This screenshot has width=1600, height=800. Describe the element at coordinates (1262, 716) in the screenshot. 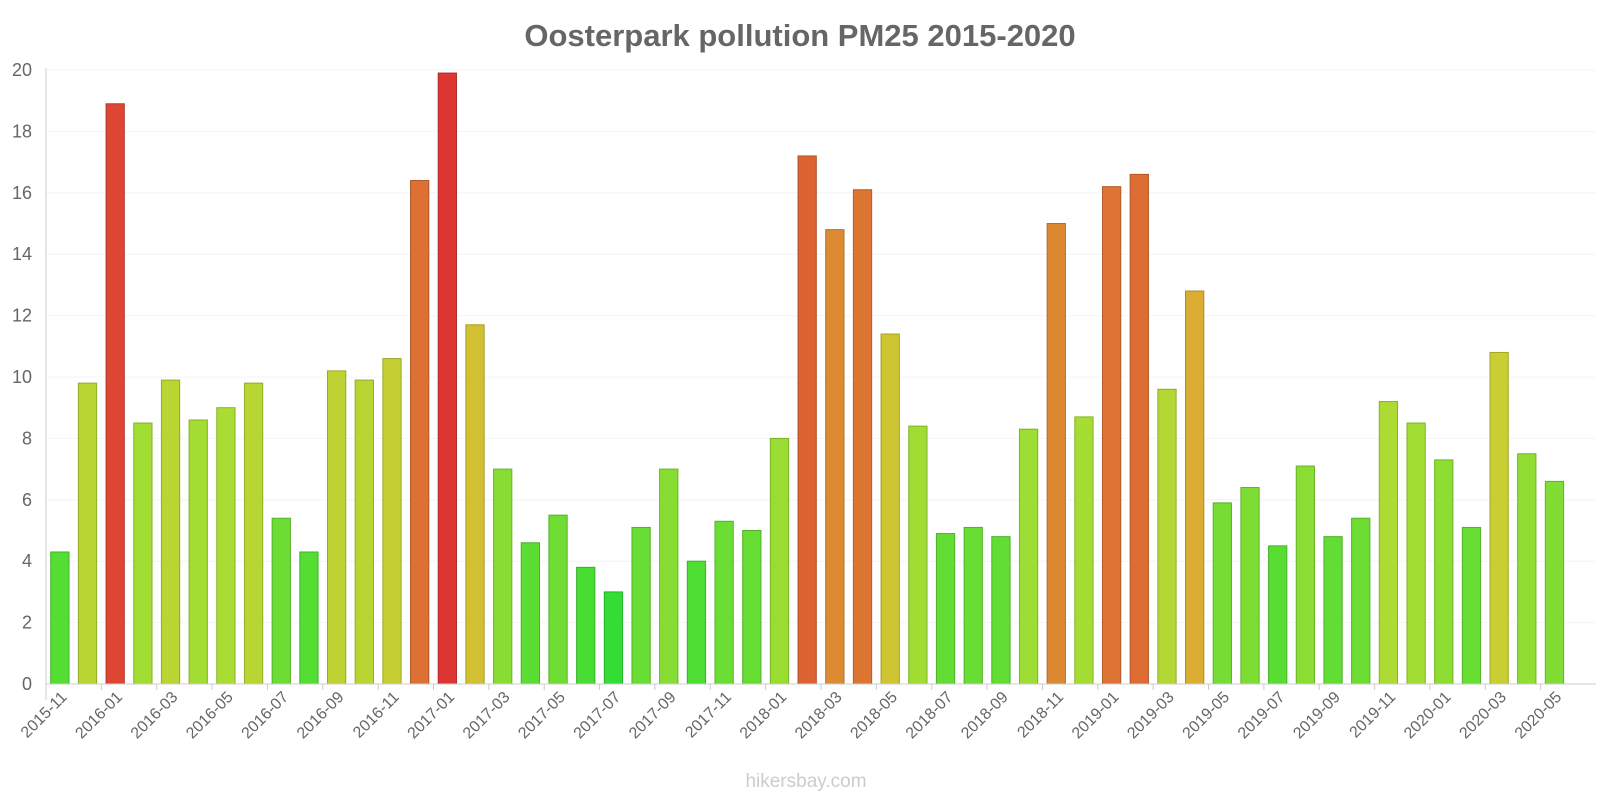

I see `x-tick-label-2019-07: 2019-07` at that location.